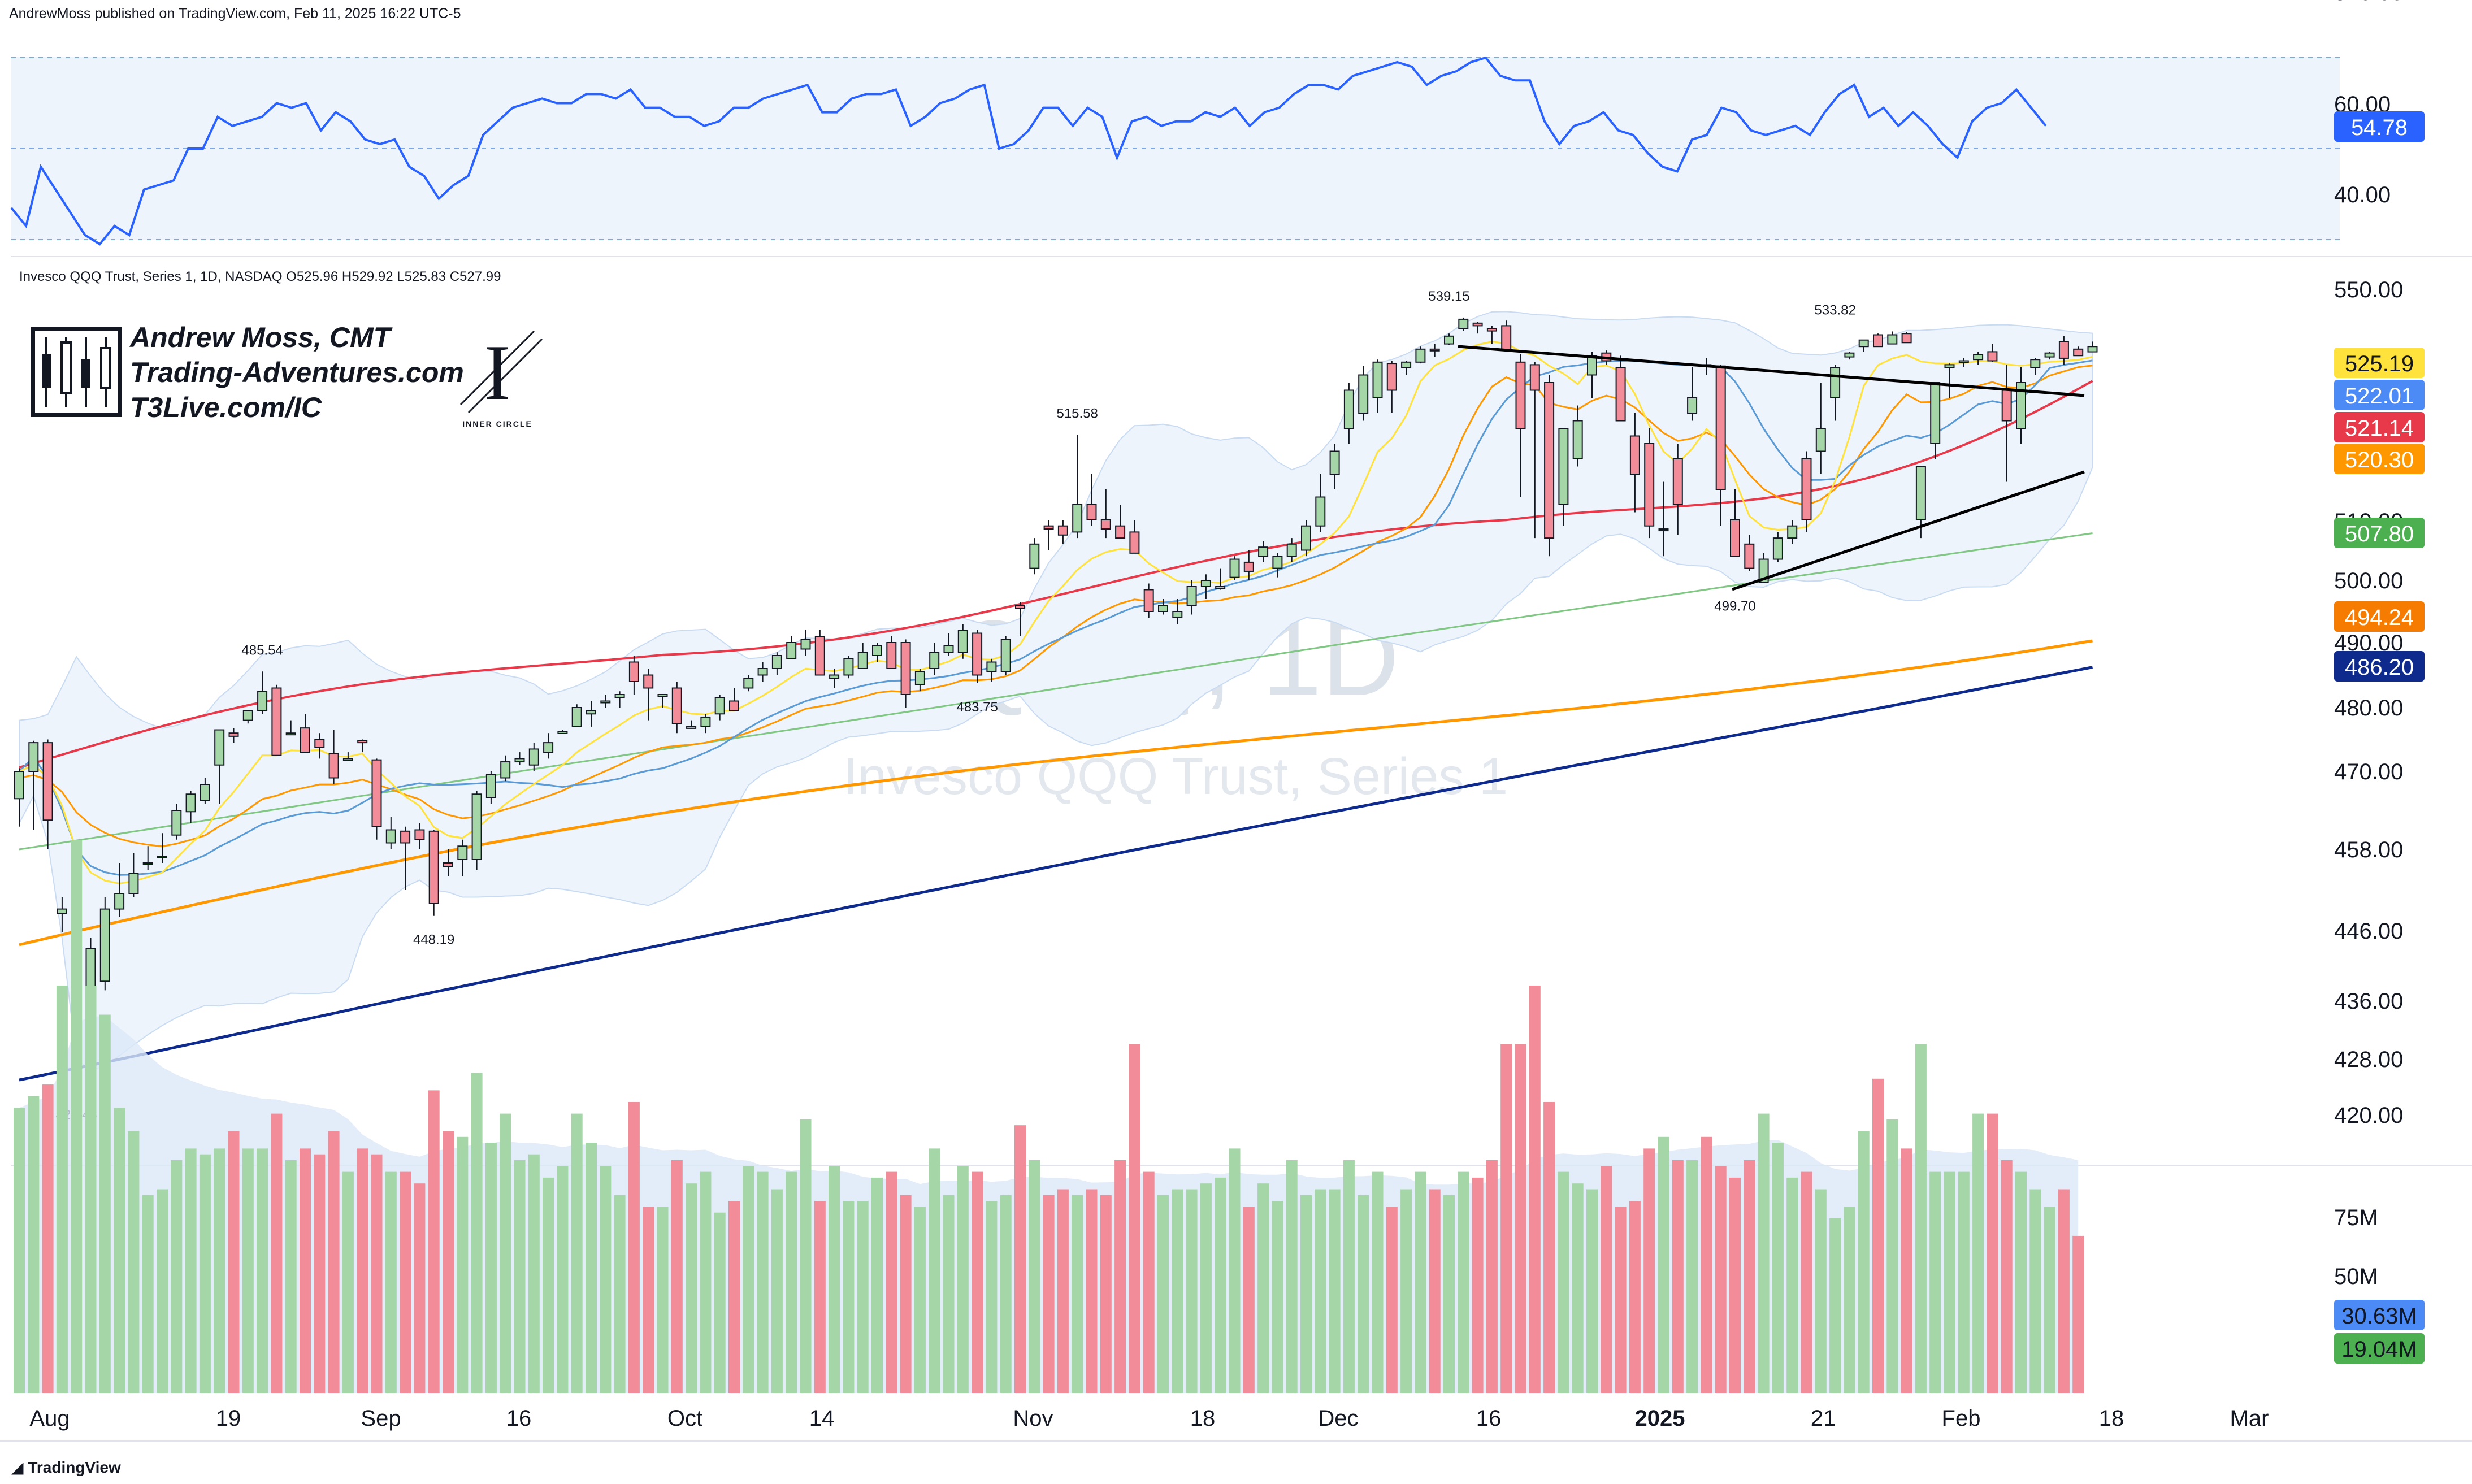  What do you see at coordinates (1149, 1419) in the screenshot?
I see `time-axis: Aug 19 Sep 16 Oct 14 Nov 18 Dec 16 2025 21 Feb 18 Mar` at bounding box center [1149, 1419].